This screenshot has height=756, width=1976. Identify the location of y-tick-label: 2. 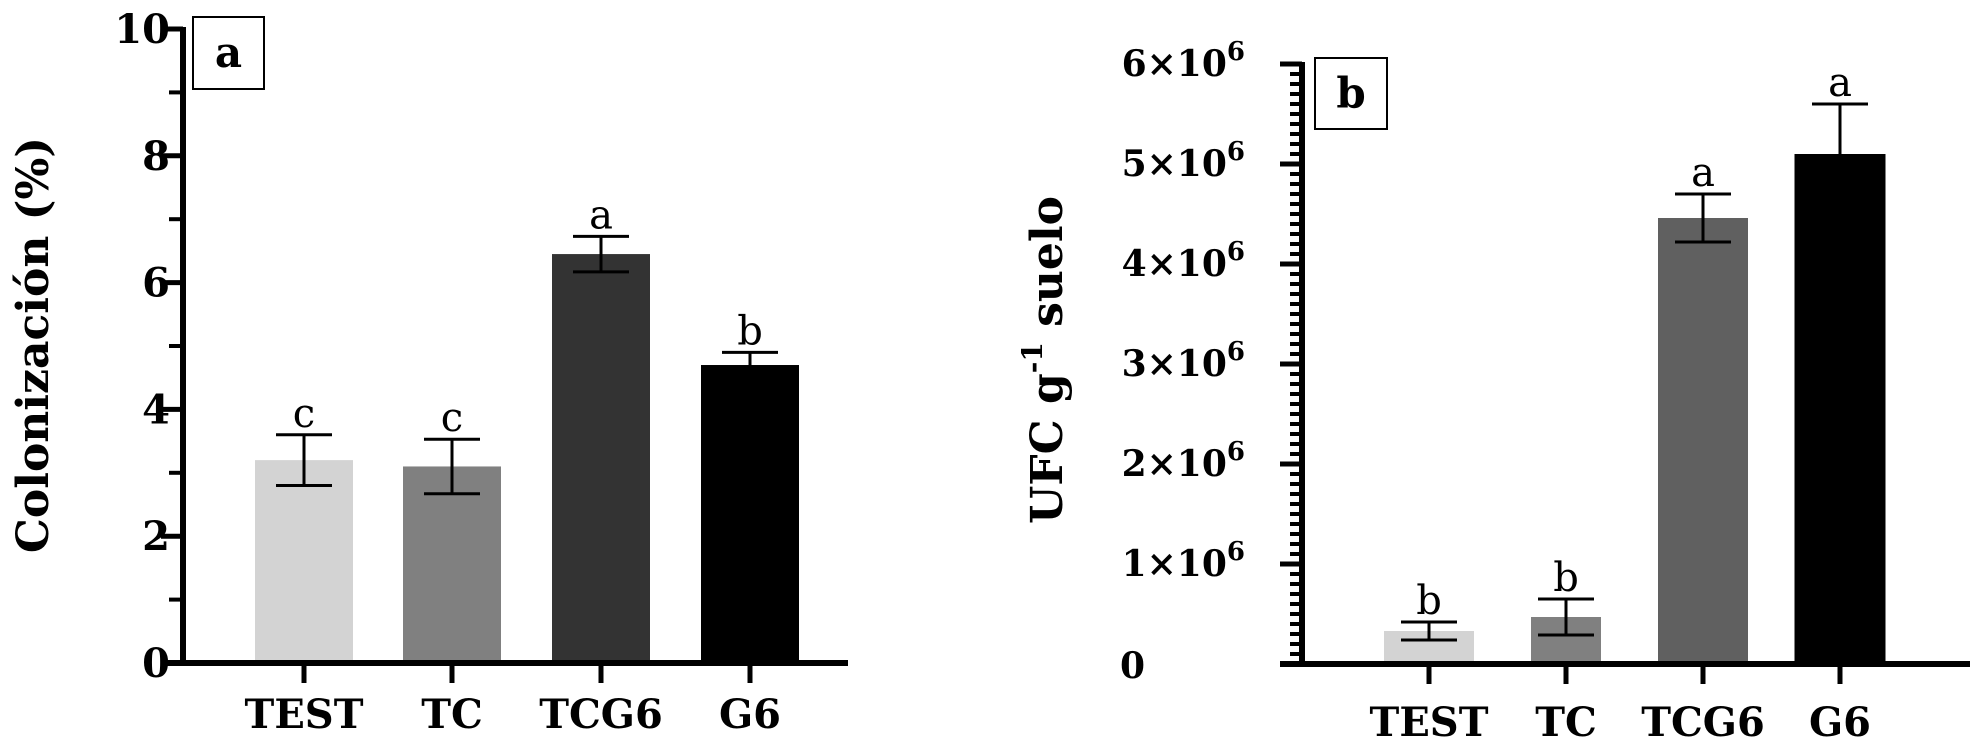
(156, 536).